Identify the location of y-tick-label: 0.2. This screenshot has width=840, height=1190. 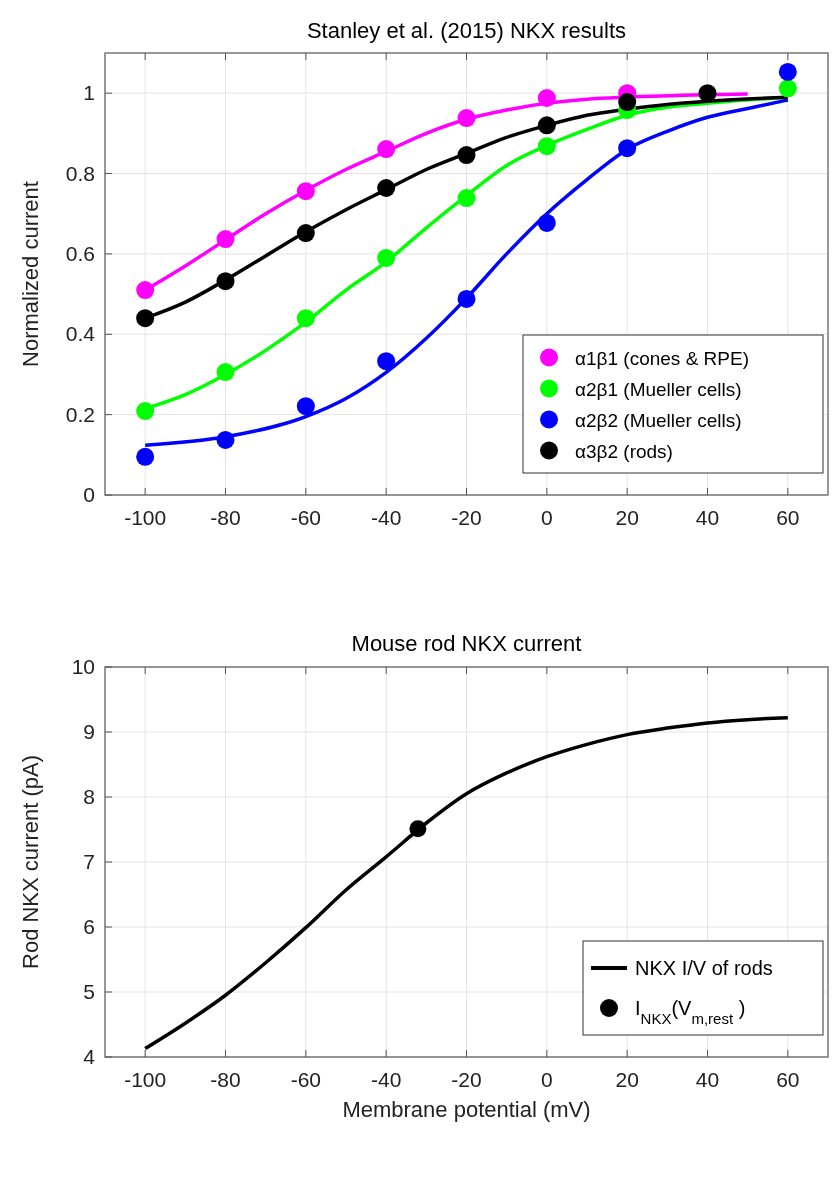
(80, 414).